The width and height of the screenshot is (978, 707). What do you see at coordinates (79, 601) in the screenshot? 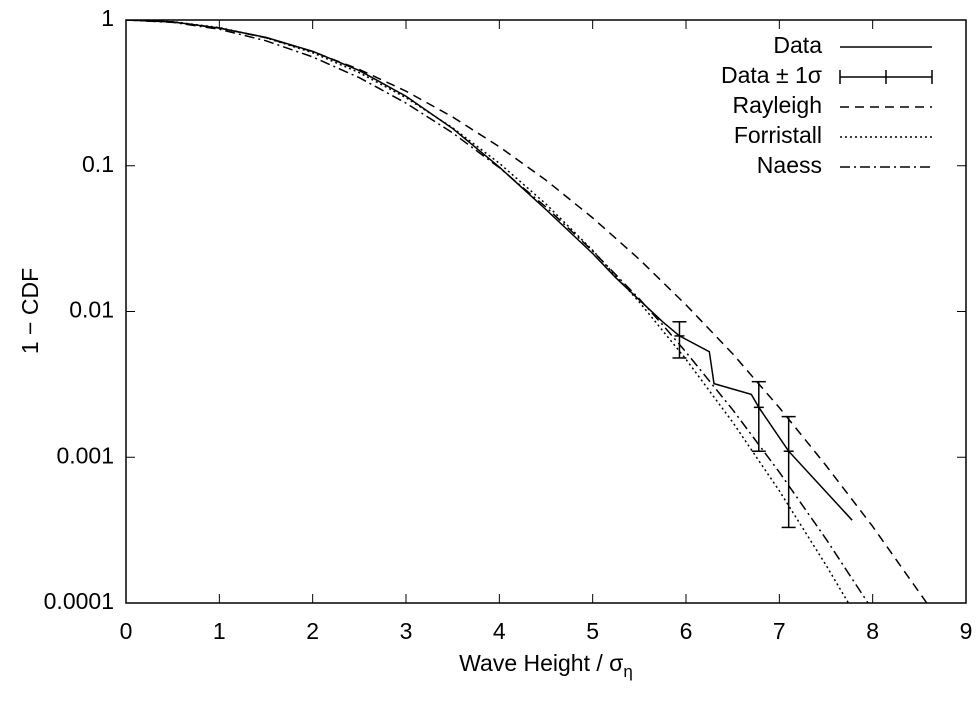
I see `y-tick-label: 0.0001` at bounding box center [79, 601].